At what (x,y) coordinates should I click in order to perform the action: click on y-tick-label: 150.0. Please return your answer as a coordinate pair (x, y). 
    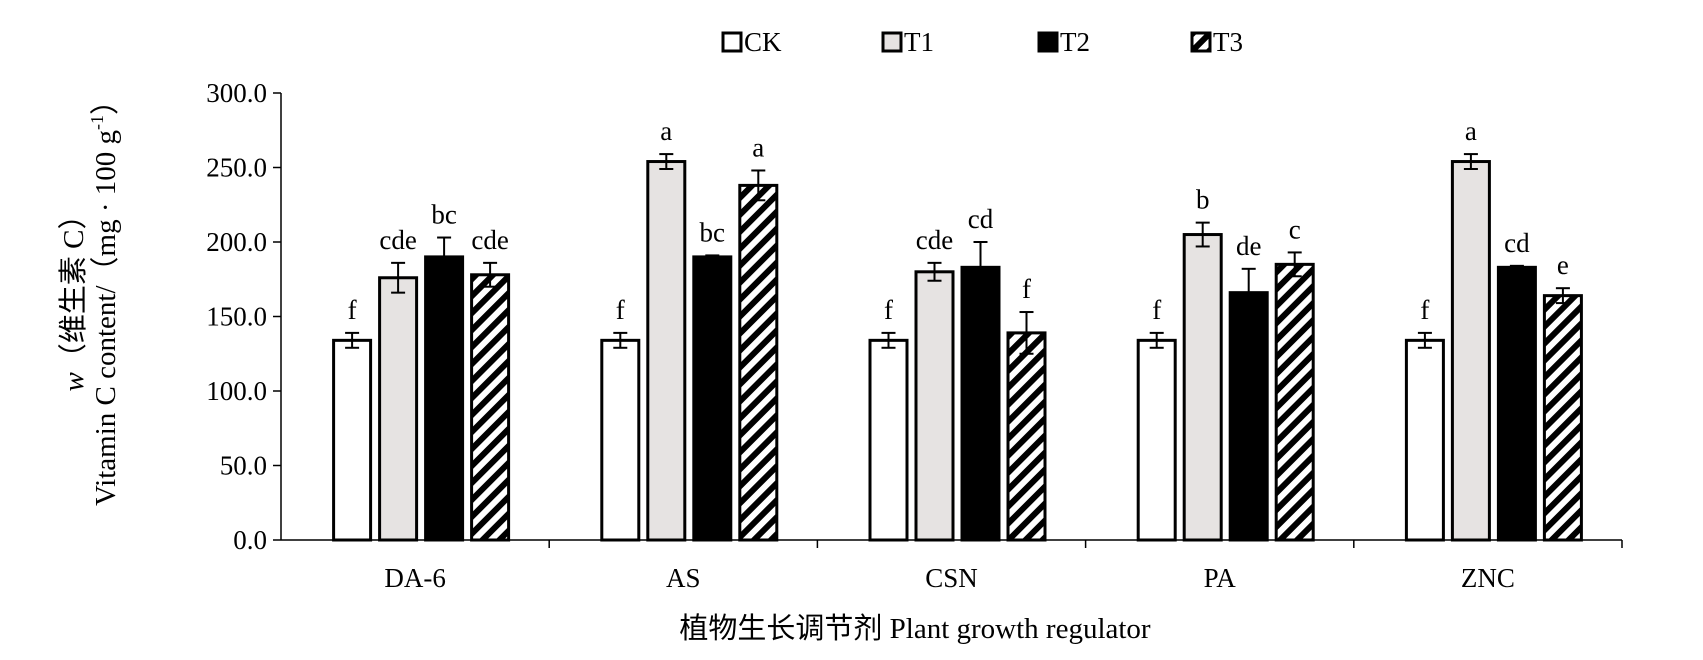
    Looking at the image, I should click on (236, 317).